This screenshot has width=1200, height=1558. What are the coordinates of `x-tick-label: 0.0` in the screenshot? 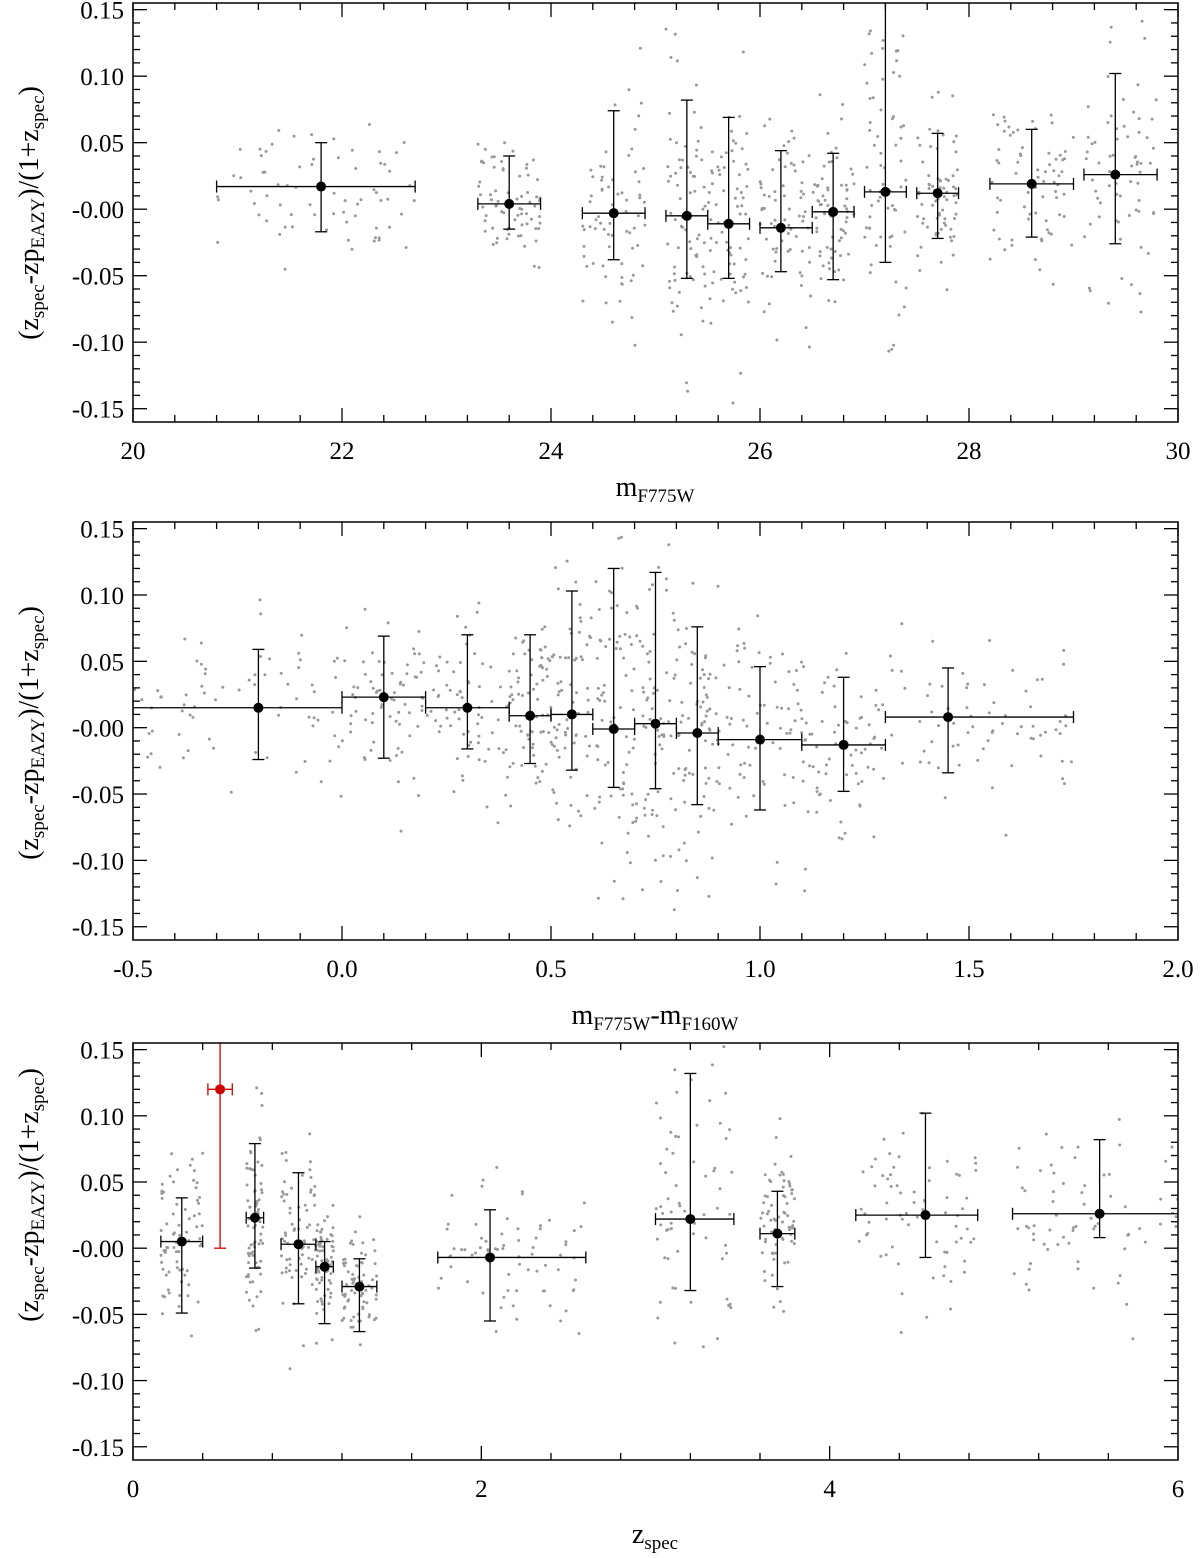 It's located at (341, 969).